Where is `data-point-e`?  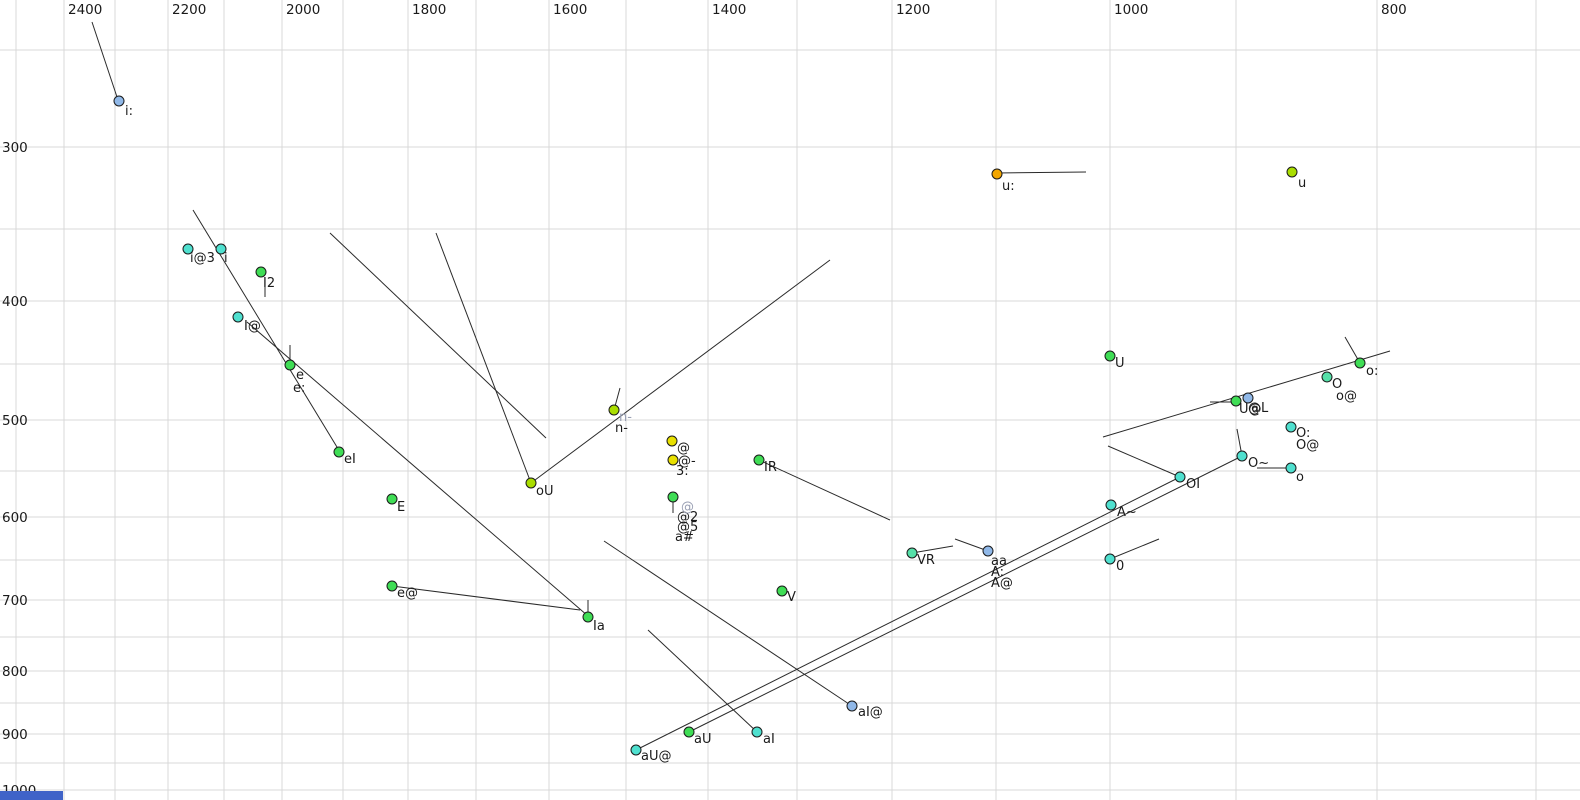
data-point-e is located at coordinates (290, 365).